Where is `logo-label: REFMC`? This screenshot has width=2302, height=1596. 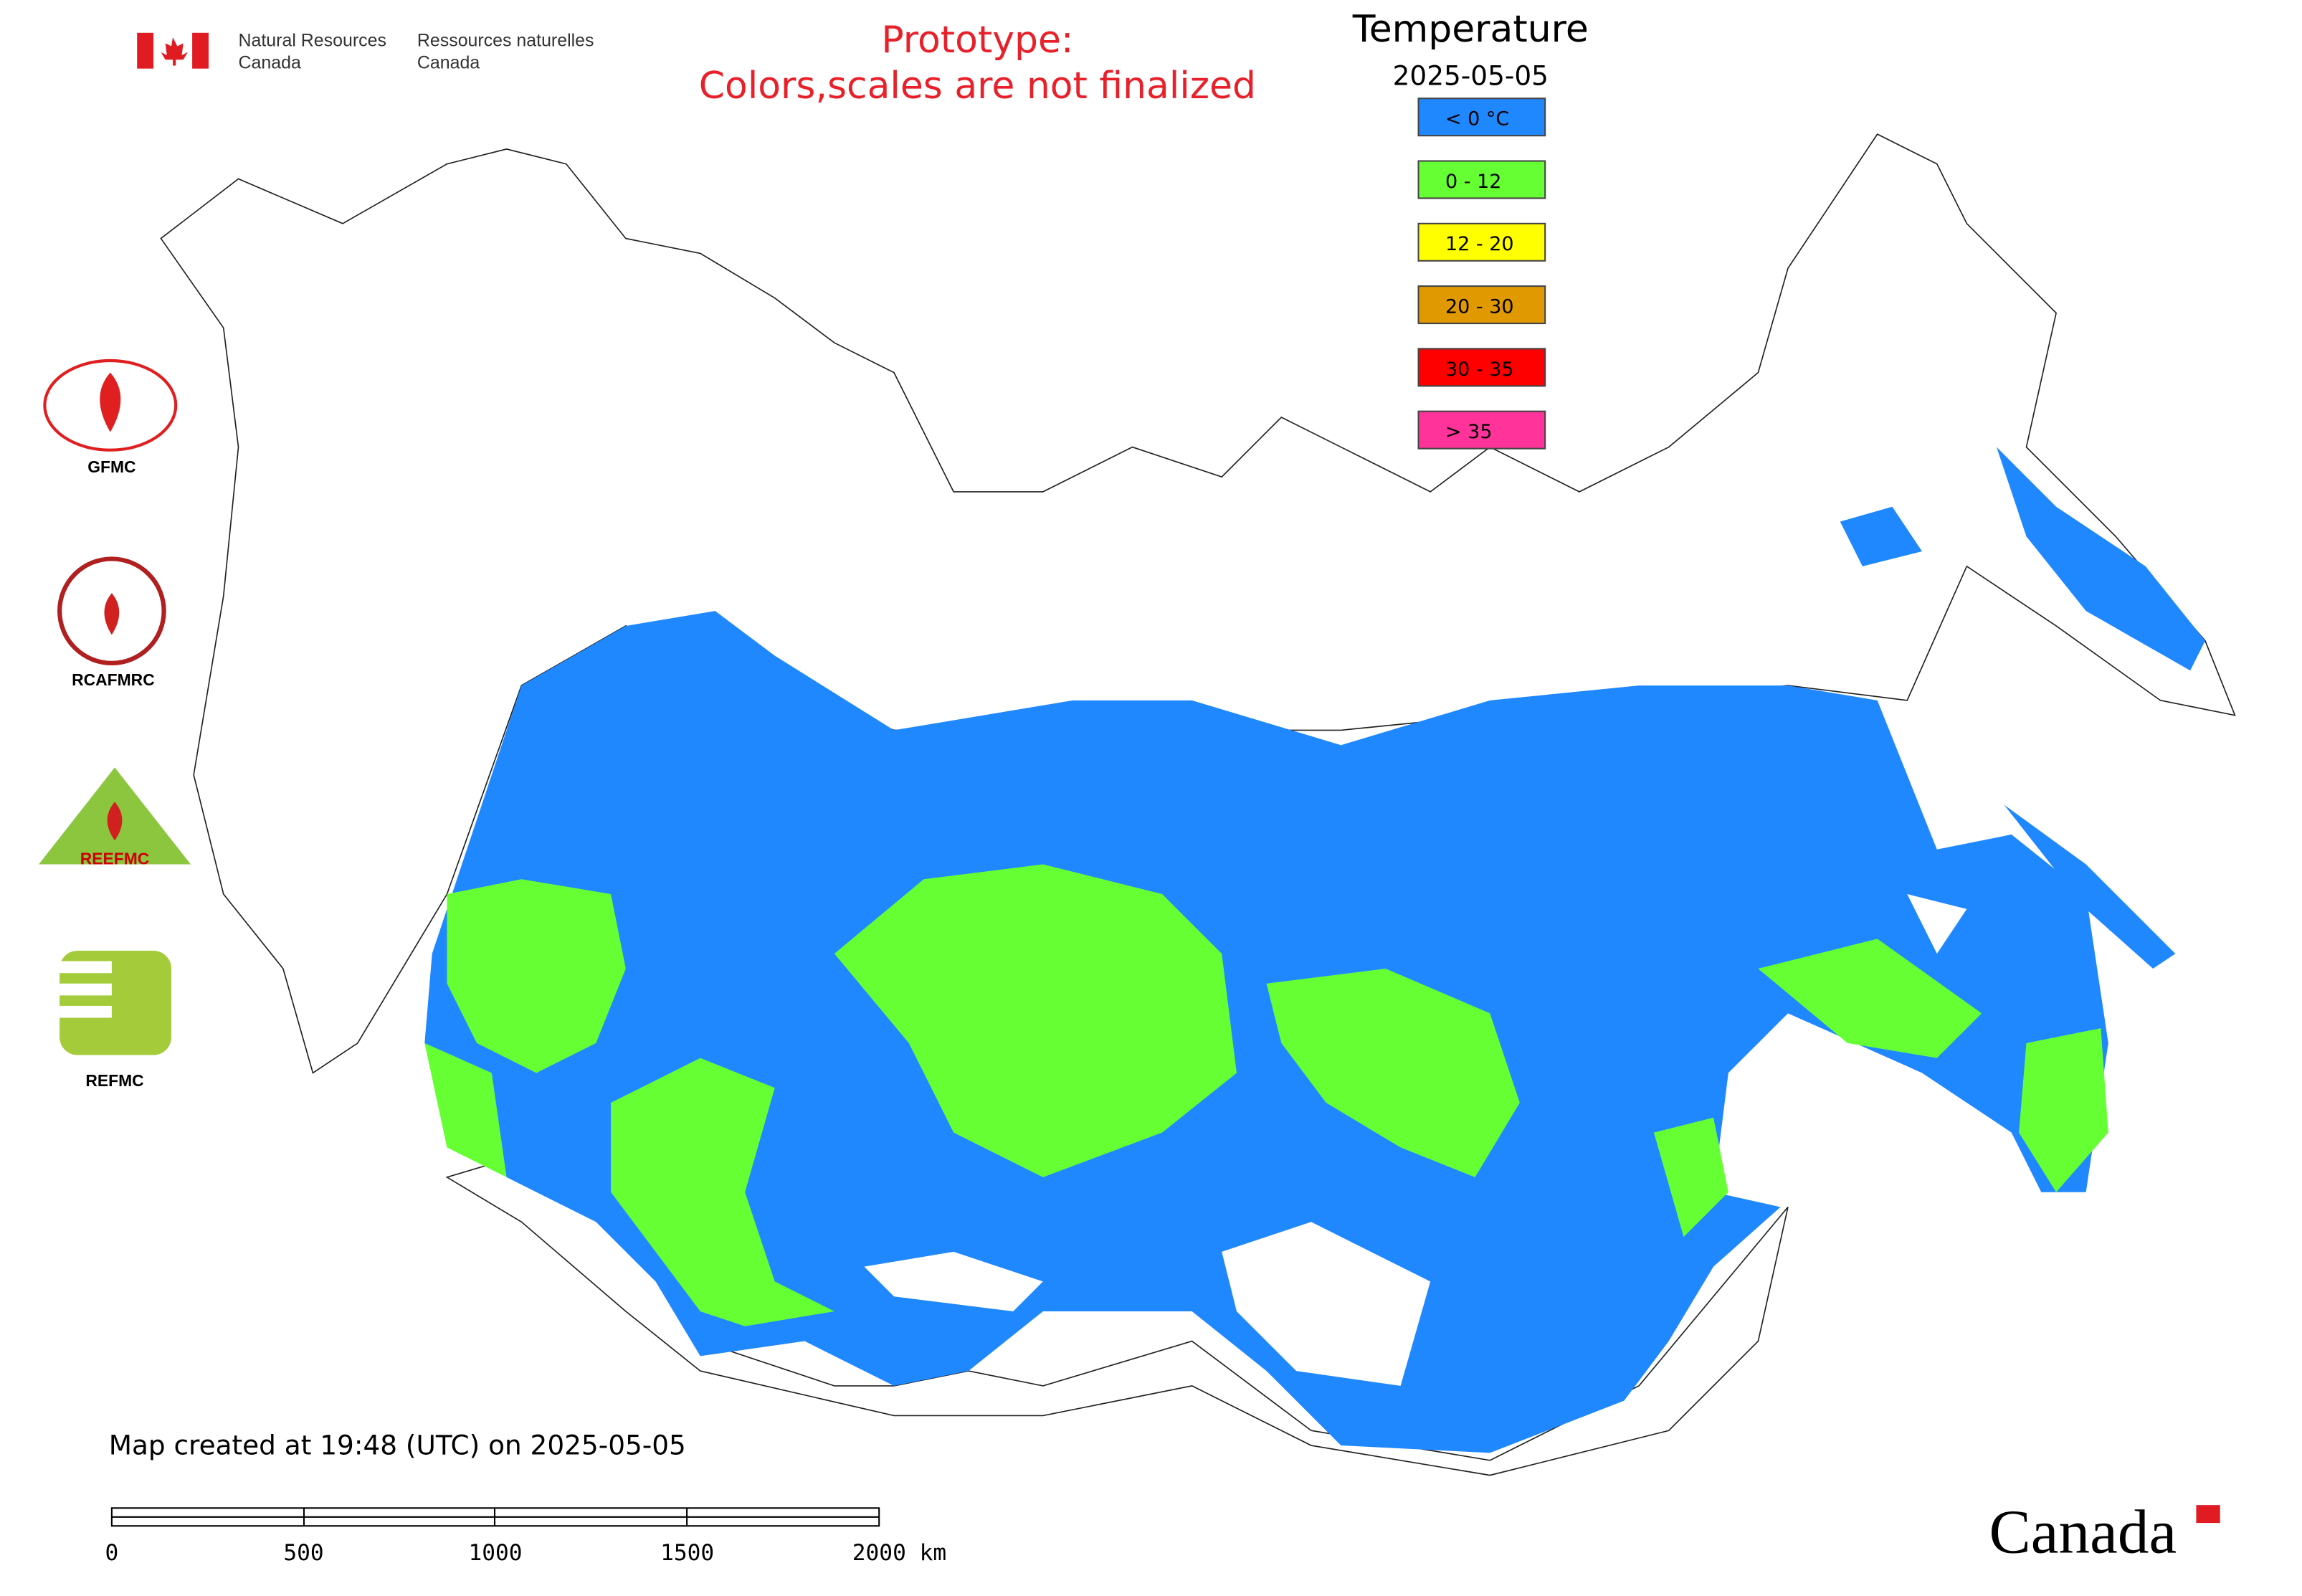
logo-label: REFMC is located at coordinates (114, 1080).